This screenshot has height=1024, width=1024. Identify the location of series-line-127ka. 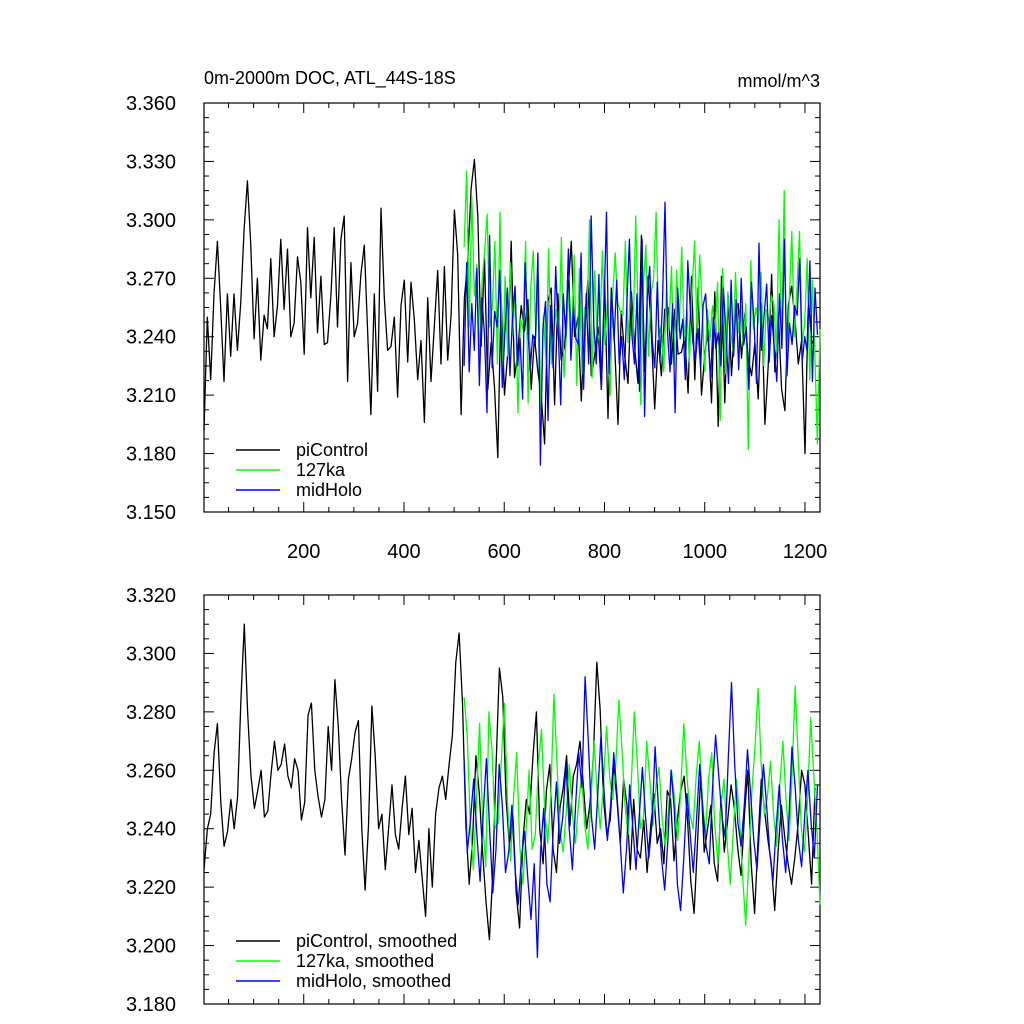
(642, 310).